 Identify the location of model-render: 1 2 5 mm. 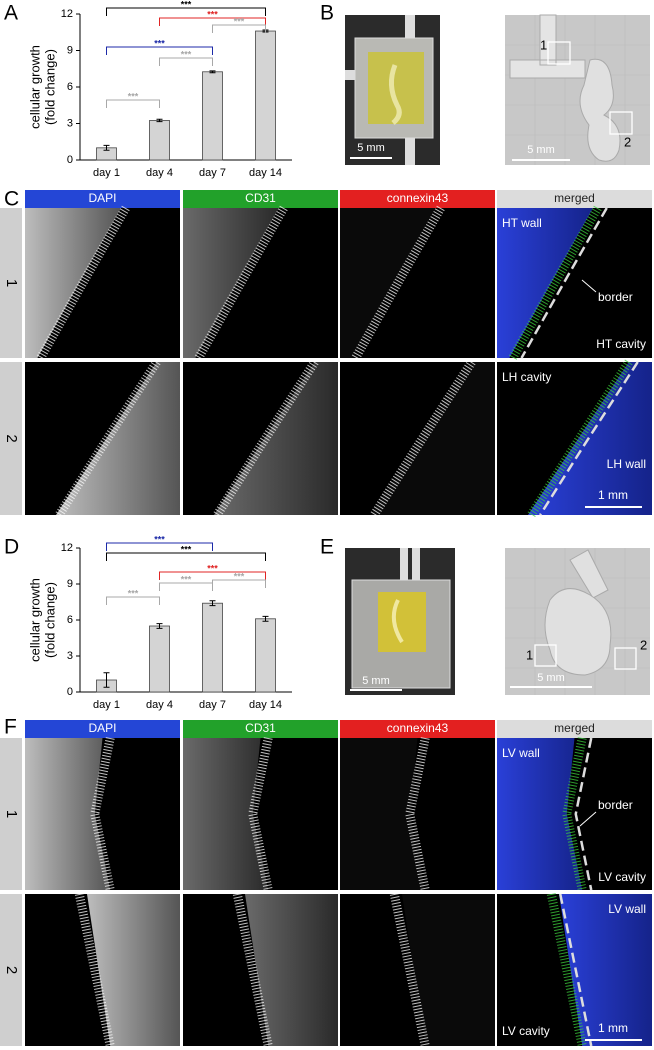
(577, 89).